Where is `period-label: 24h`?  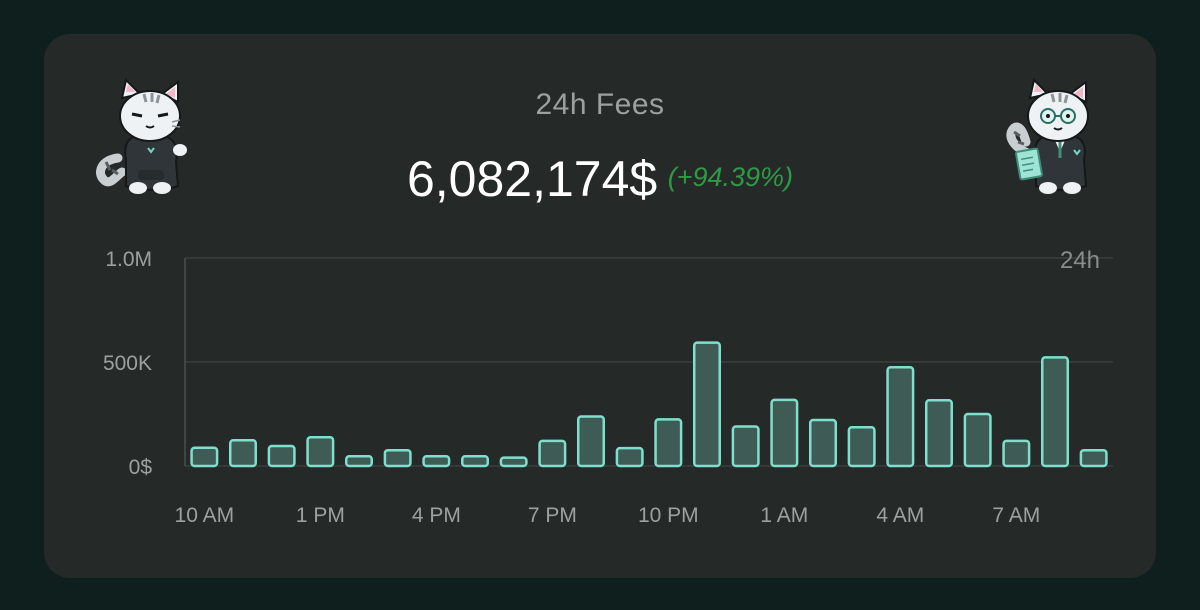
period-label: 24h is located at coordinates (1080, 260).